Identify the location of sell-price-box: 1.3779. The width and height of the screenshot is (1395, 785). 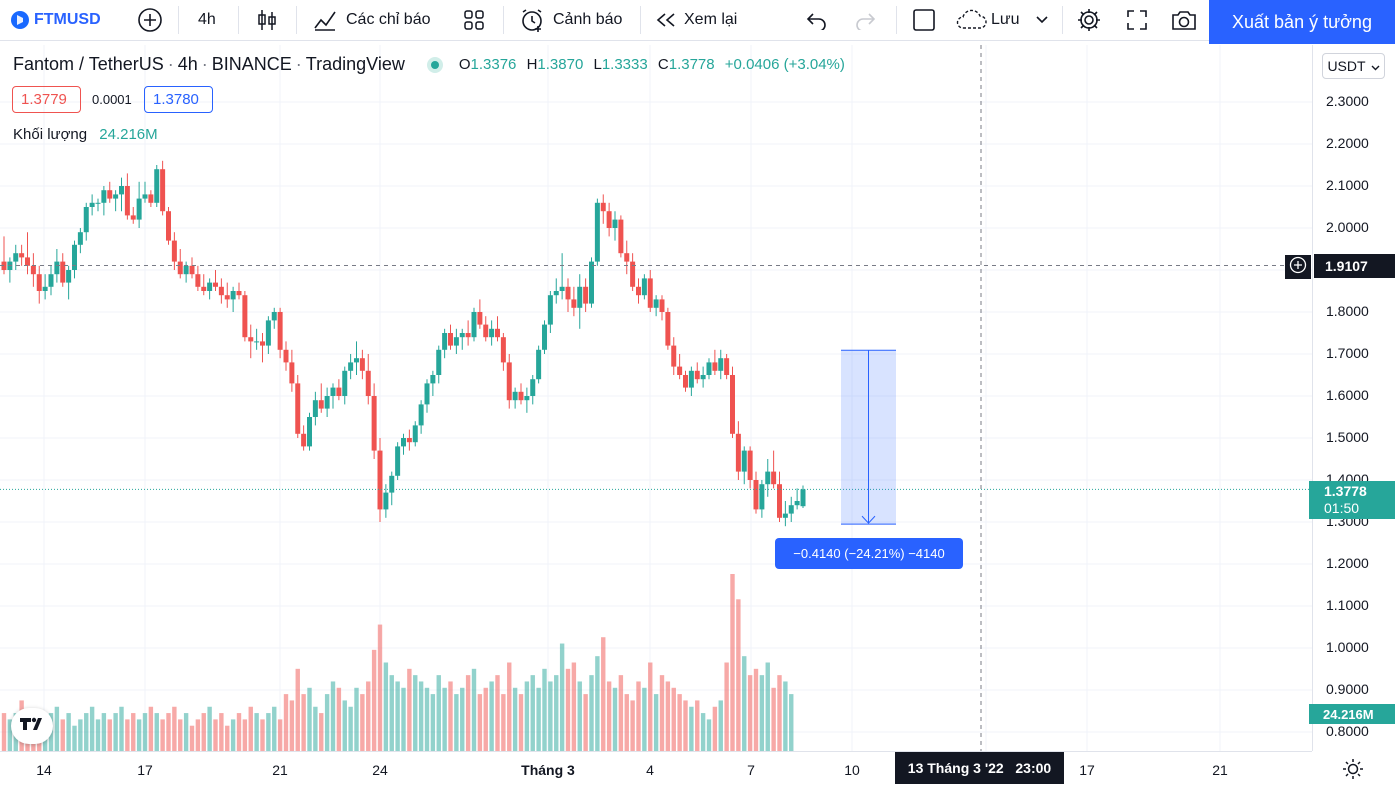
(46, 99).